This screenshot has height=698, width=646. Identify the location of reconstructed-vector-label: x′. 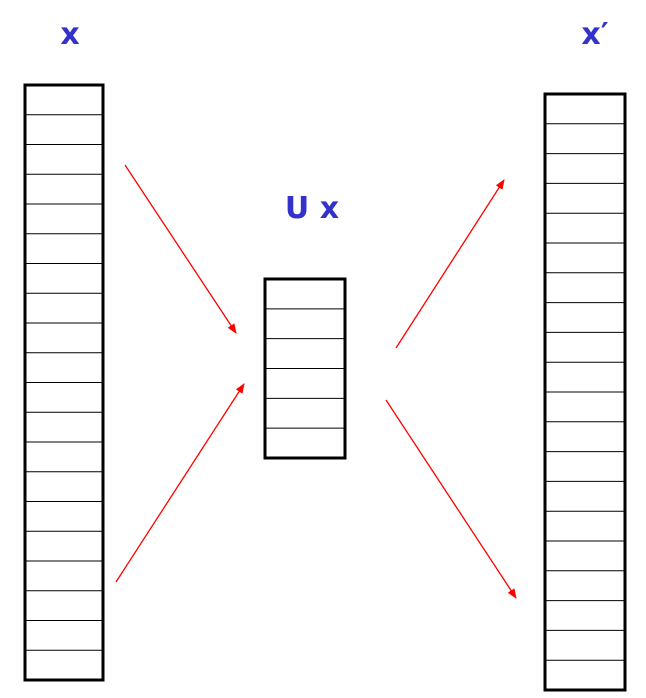
(594, 34).